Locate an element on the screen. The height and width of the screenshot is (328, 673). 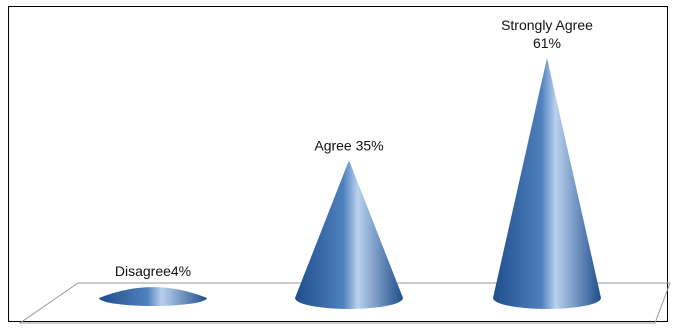
data-label: 61% is located at coordinates (547, 43).